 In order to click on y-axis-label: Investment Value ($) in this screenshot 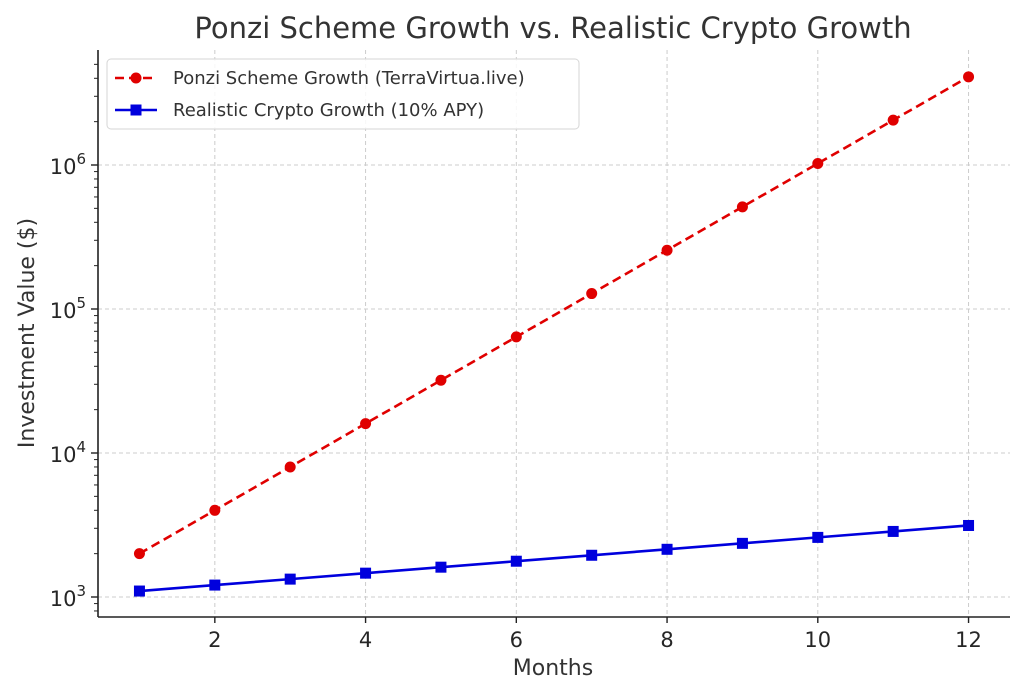, I will do `click(27, 333)`.